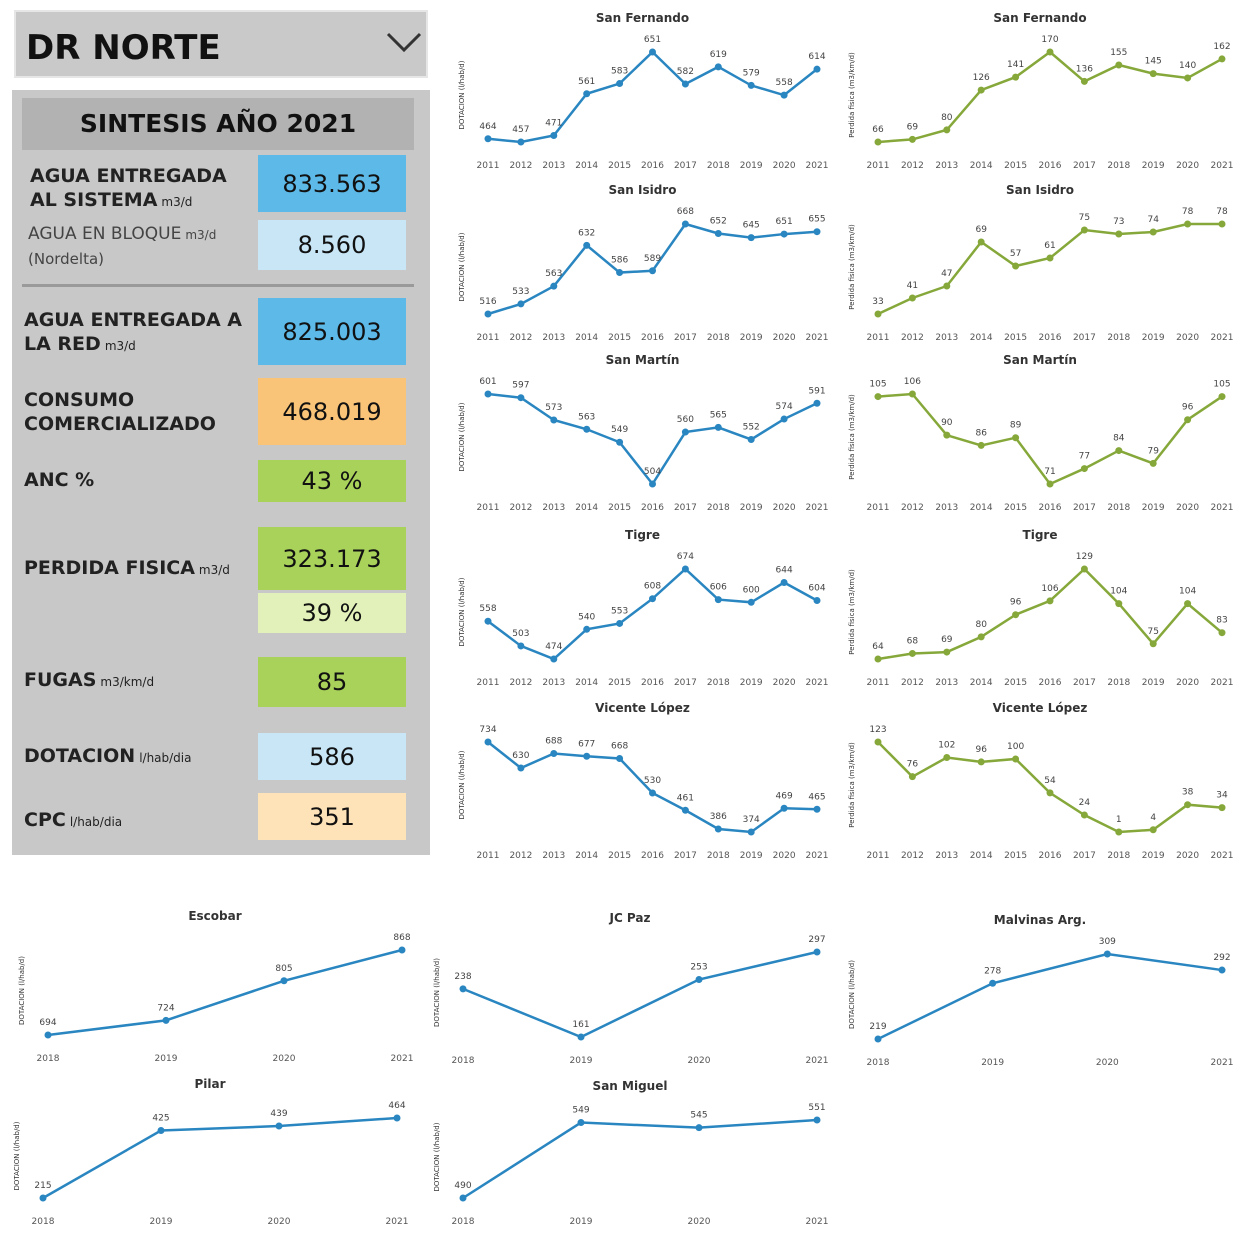 The width and height of the screenshot is (1241, 1236). Describe the element at coordinates (816, 220) in the screenshot. I see `data-label: 655` at that location.